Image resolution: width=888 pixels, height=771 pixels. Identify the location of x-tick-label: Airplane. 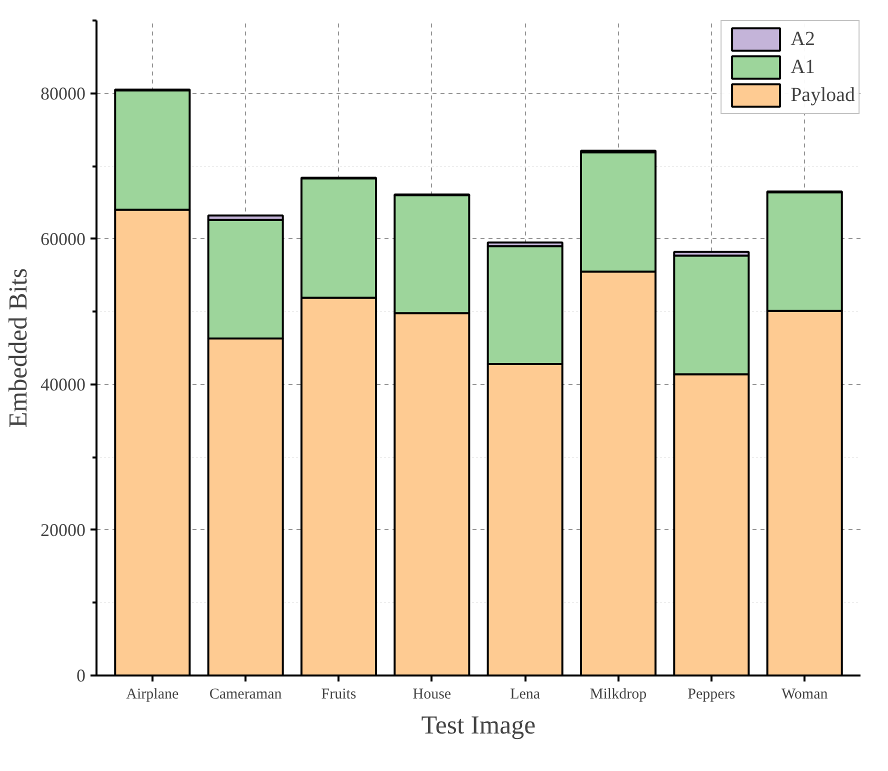
(152, 694).